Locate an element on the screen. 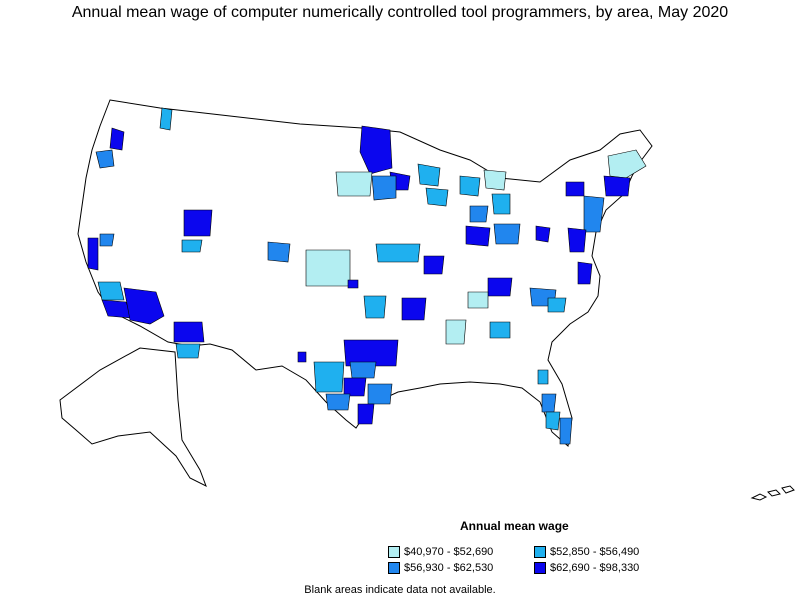 This screenshot has height=600, width=800. hawaii-islands is located at coordinates (772, 493).